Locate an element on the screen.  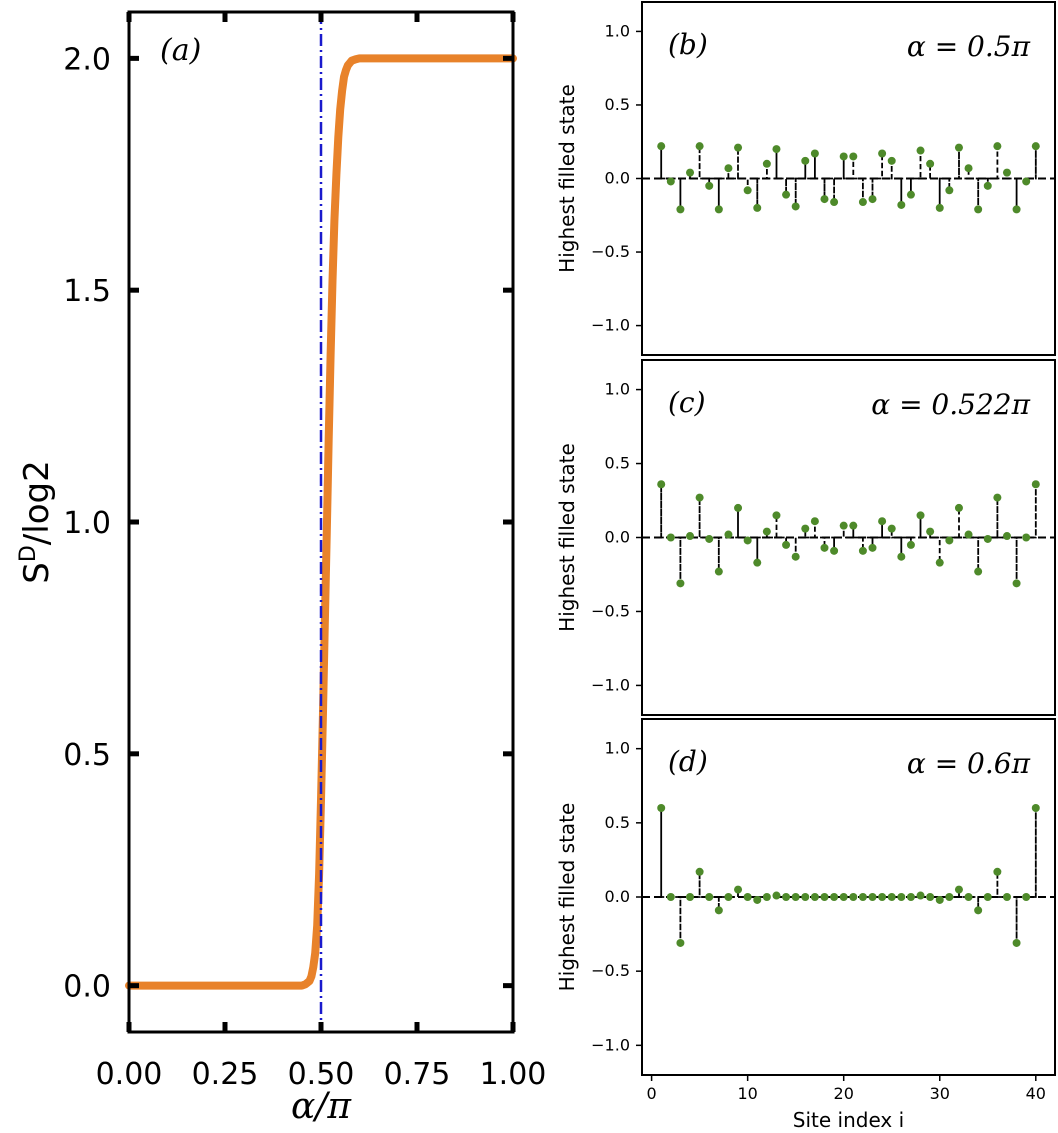
y-tick-label: 1.5 is located at coordinates (87, 291).